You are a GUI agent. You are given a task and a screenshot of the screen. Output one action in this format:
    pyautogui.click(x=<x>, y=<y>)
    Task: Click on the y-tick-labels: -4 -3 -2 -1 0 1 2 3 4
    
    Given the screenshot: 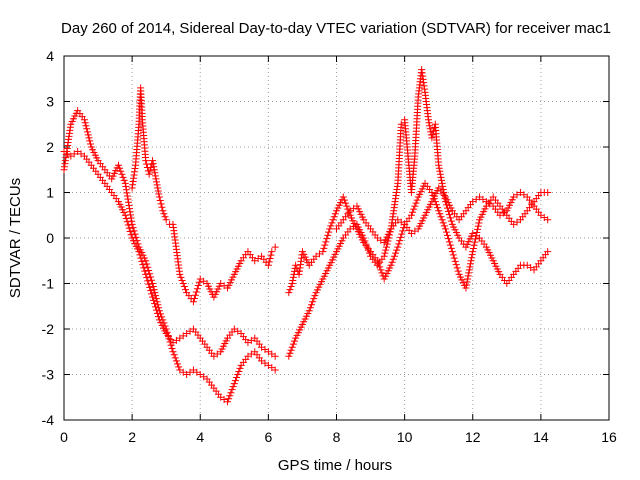 What is the action you would take?
    pyautogui.click(x=48, y=238)
    